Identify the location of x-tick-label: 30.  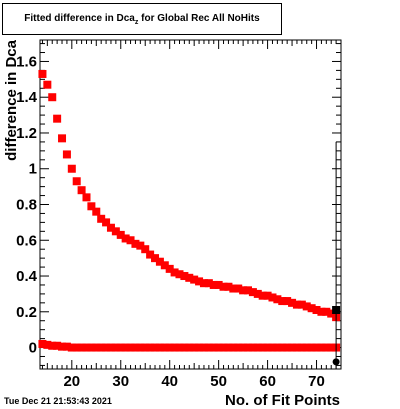
(120, 381).